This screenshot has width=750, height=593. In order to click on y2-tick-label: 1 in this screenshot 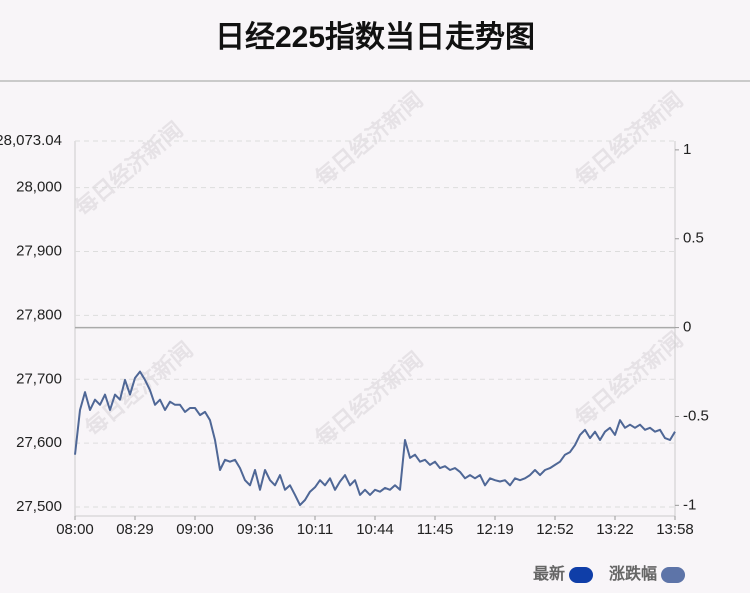, I will do `click(687, 149)`.